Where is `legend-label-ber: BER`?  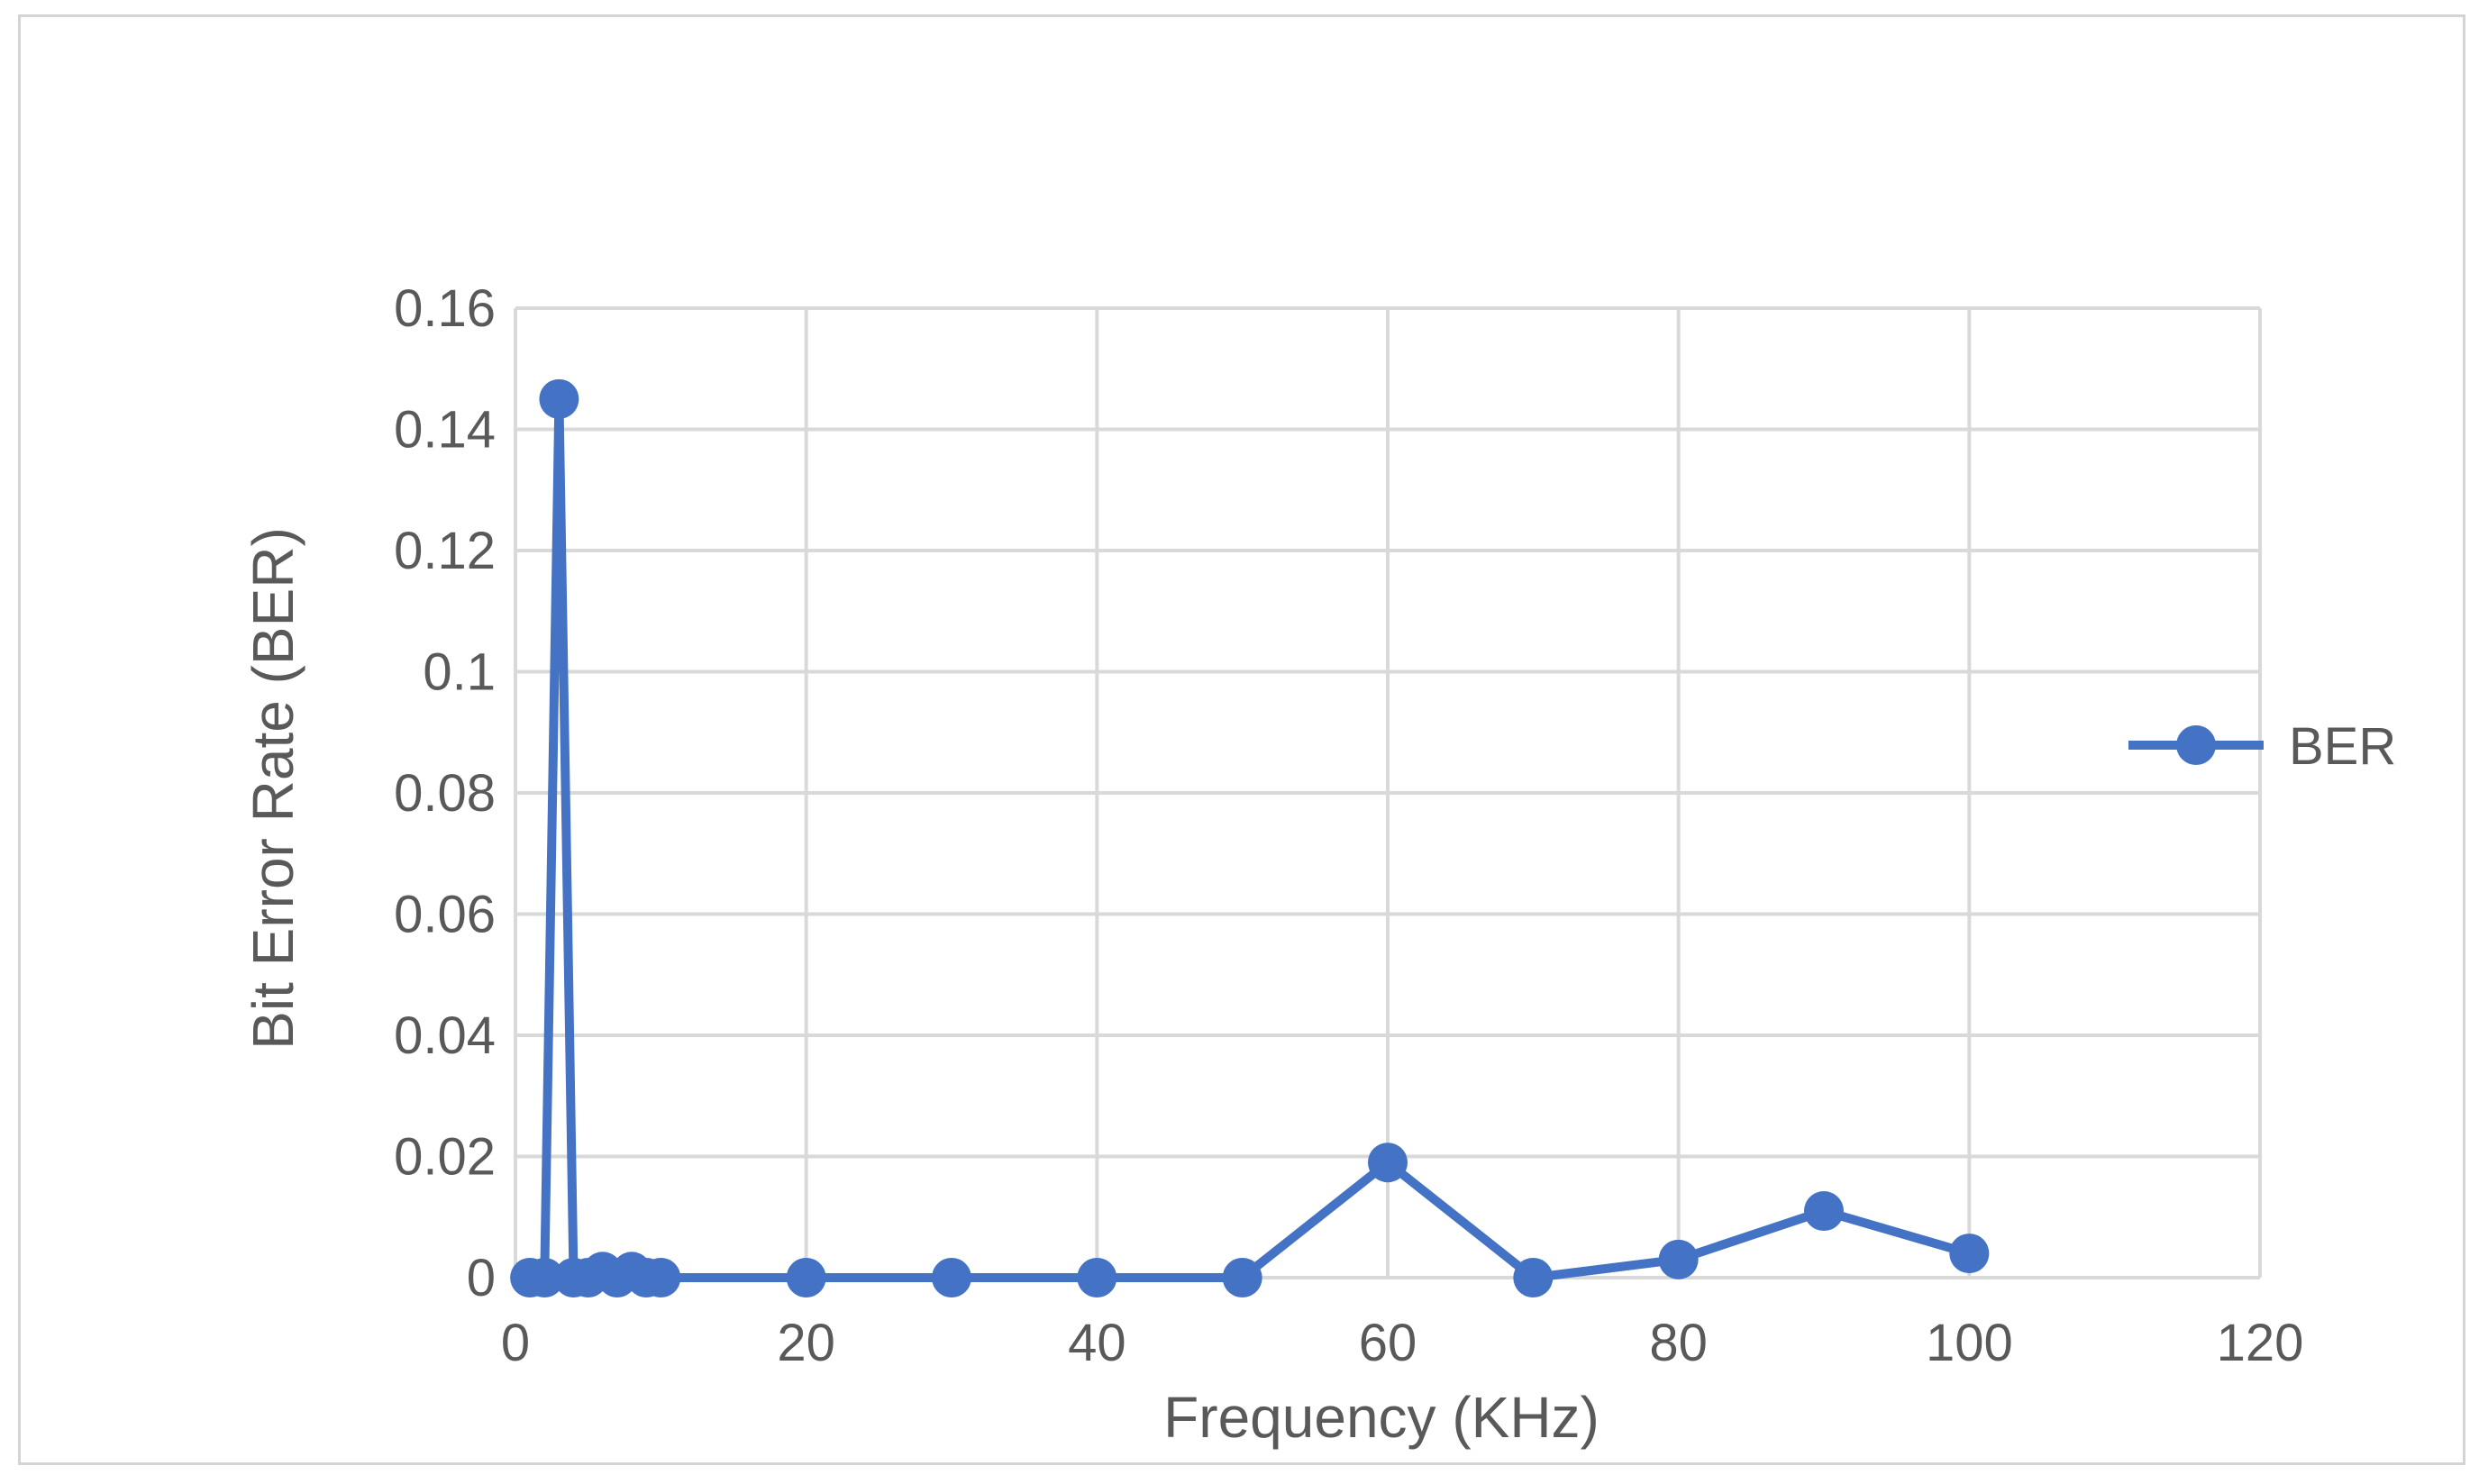 legend-label-ber: BER is located at coordinates (2342, 746).